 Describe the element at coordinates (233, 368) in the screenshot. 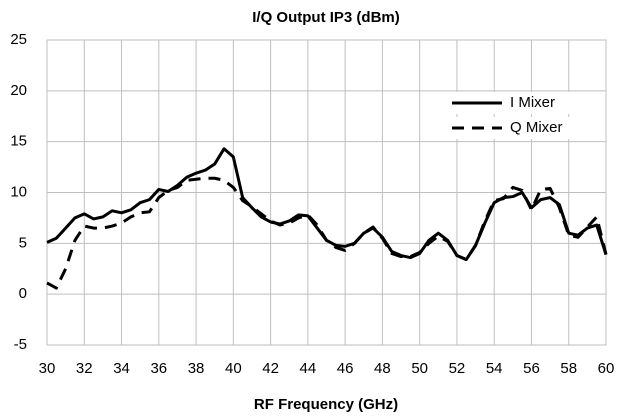

I see `x-tick-label: 40` at that location.